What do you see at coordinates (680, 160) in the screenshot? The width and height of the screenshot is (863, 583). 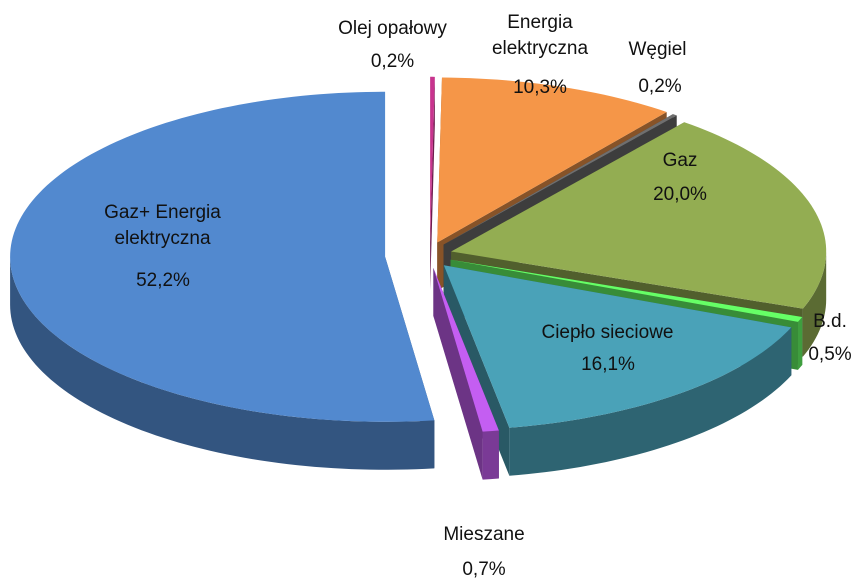 I see `slice-label: Gaz` at bounding box center [680, 160].